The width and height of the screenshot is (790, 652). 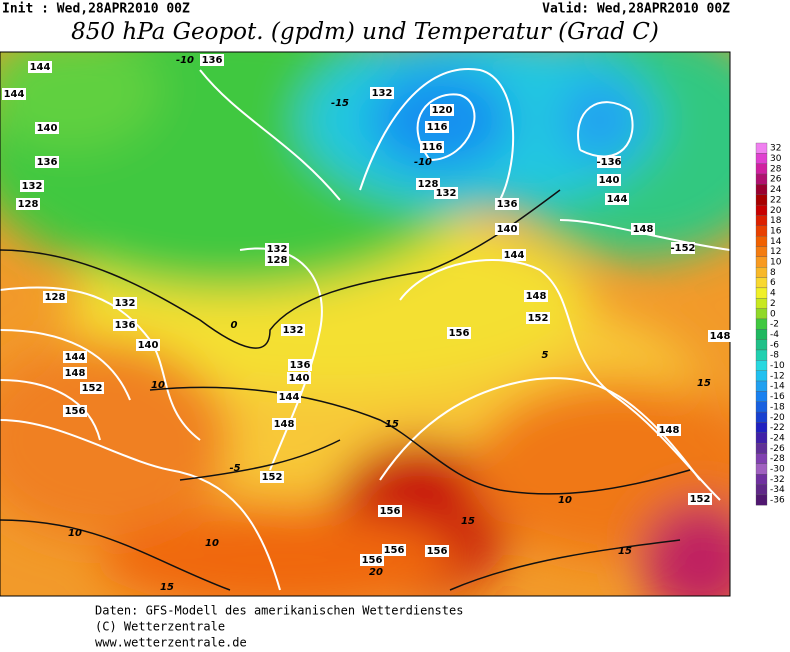 What do you see at coordinates (158, 385) in the screenshot?
I see `contour-label: 10` at bounding box center [158, 385].